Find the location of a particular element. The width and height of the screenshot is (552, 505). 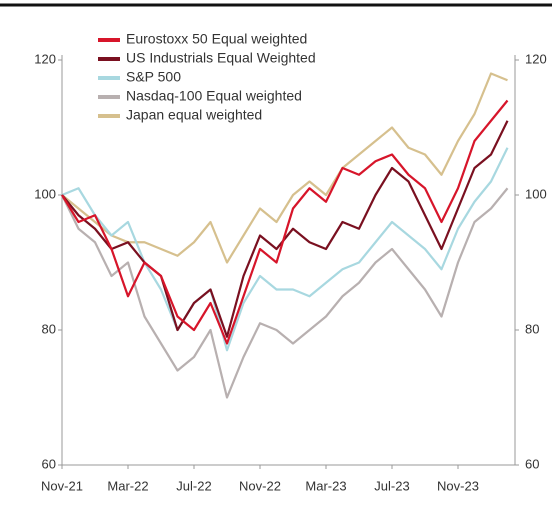

y-tick-label: 100 is located at coordinates (45, 193).